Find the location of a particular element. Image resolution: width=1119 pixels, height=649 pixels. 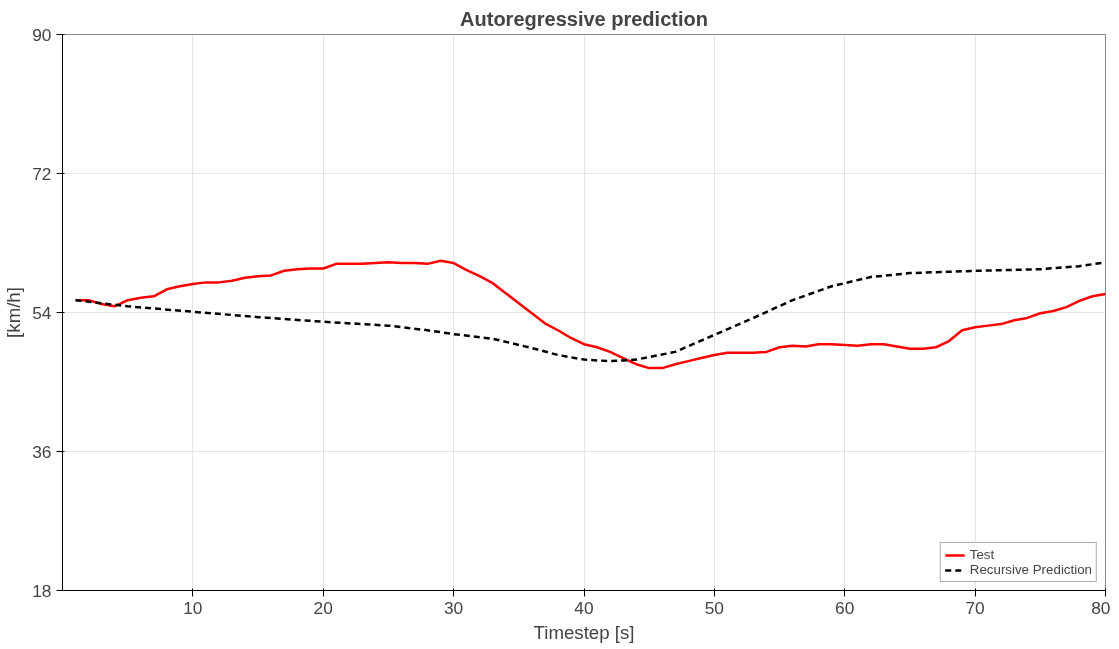

legend-label: Test is located at coordinates (982, 554).